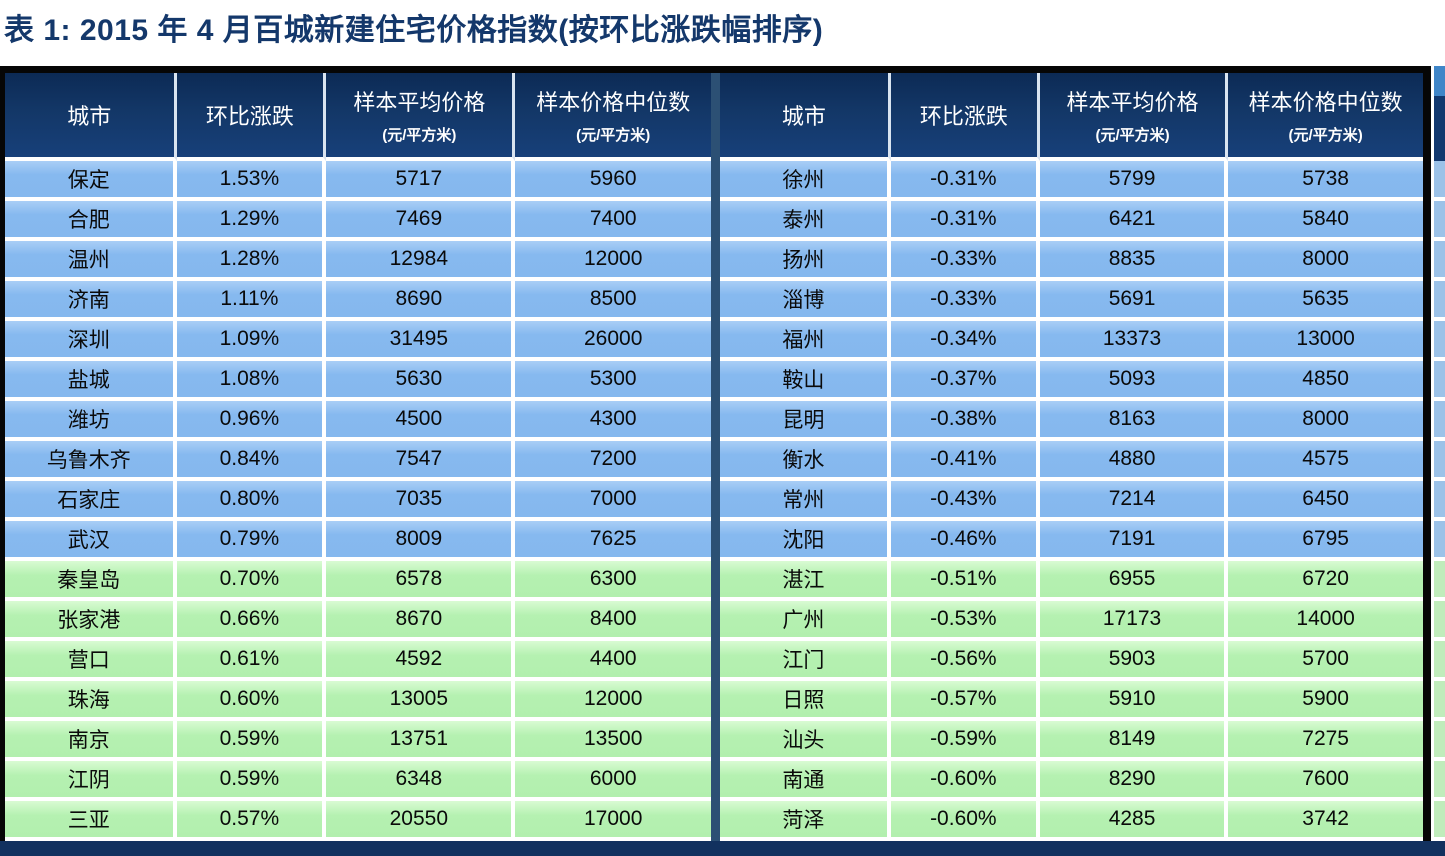  Describe the element at coordinates (251, 781) in the screenshot. I see `cell-mom-change: 0.59%` at that location.